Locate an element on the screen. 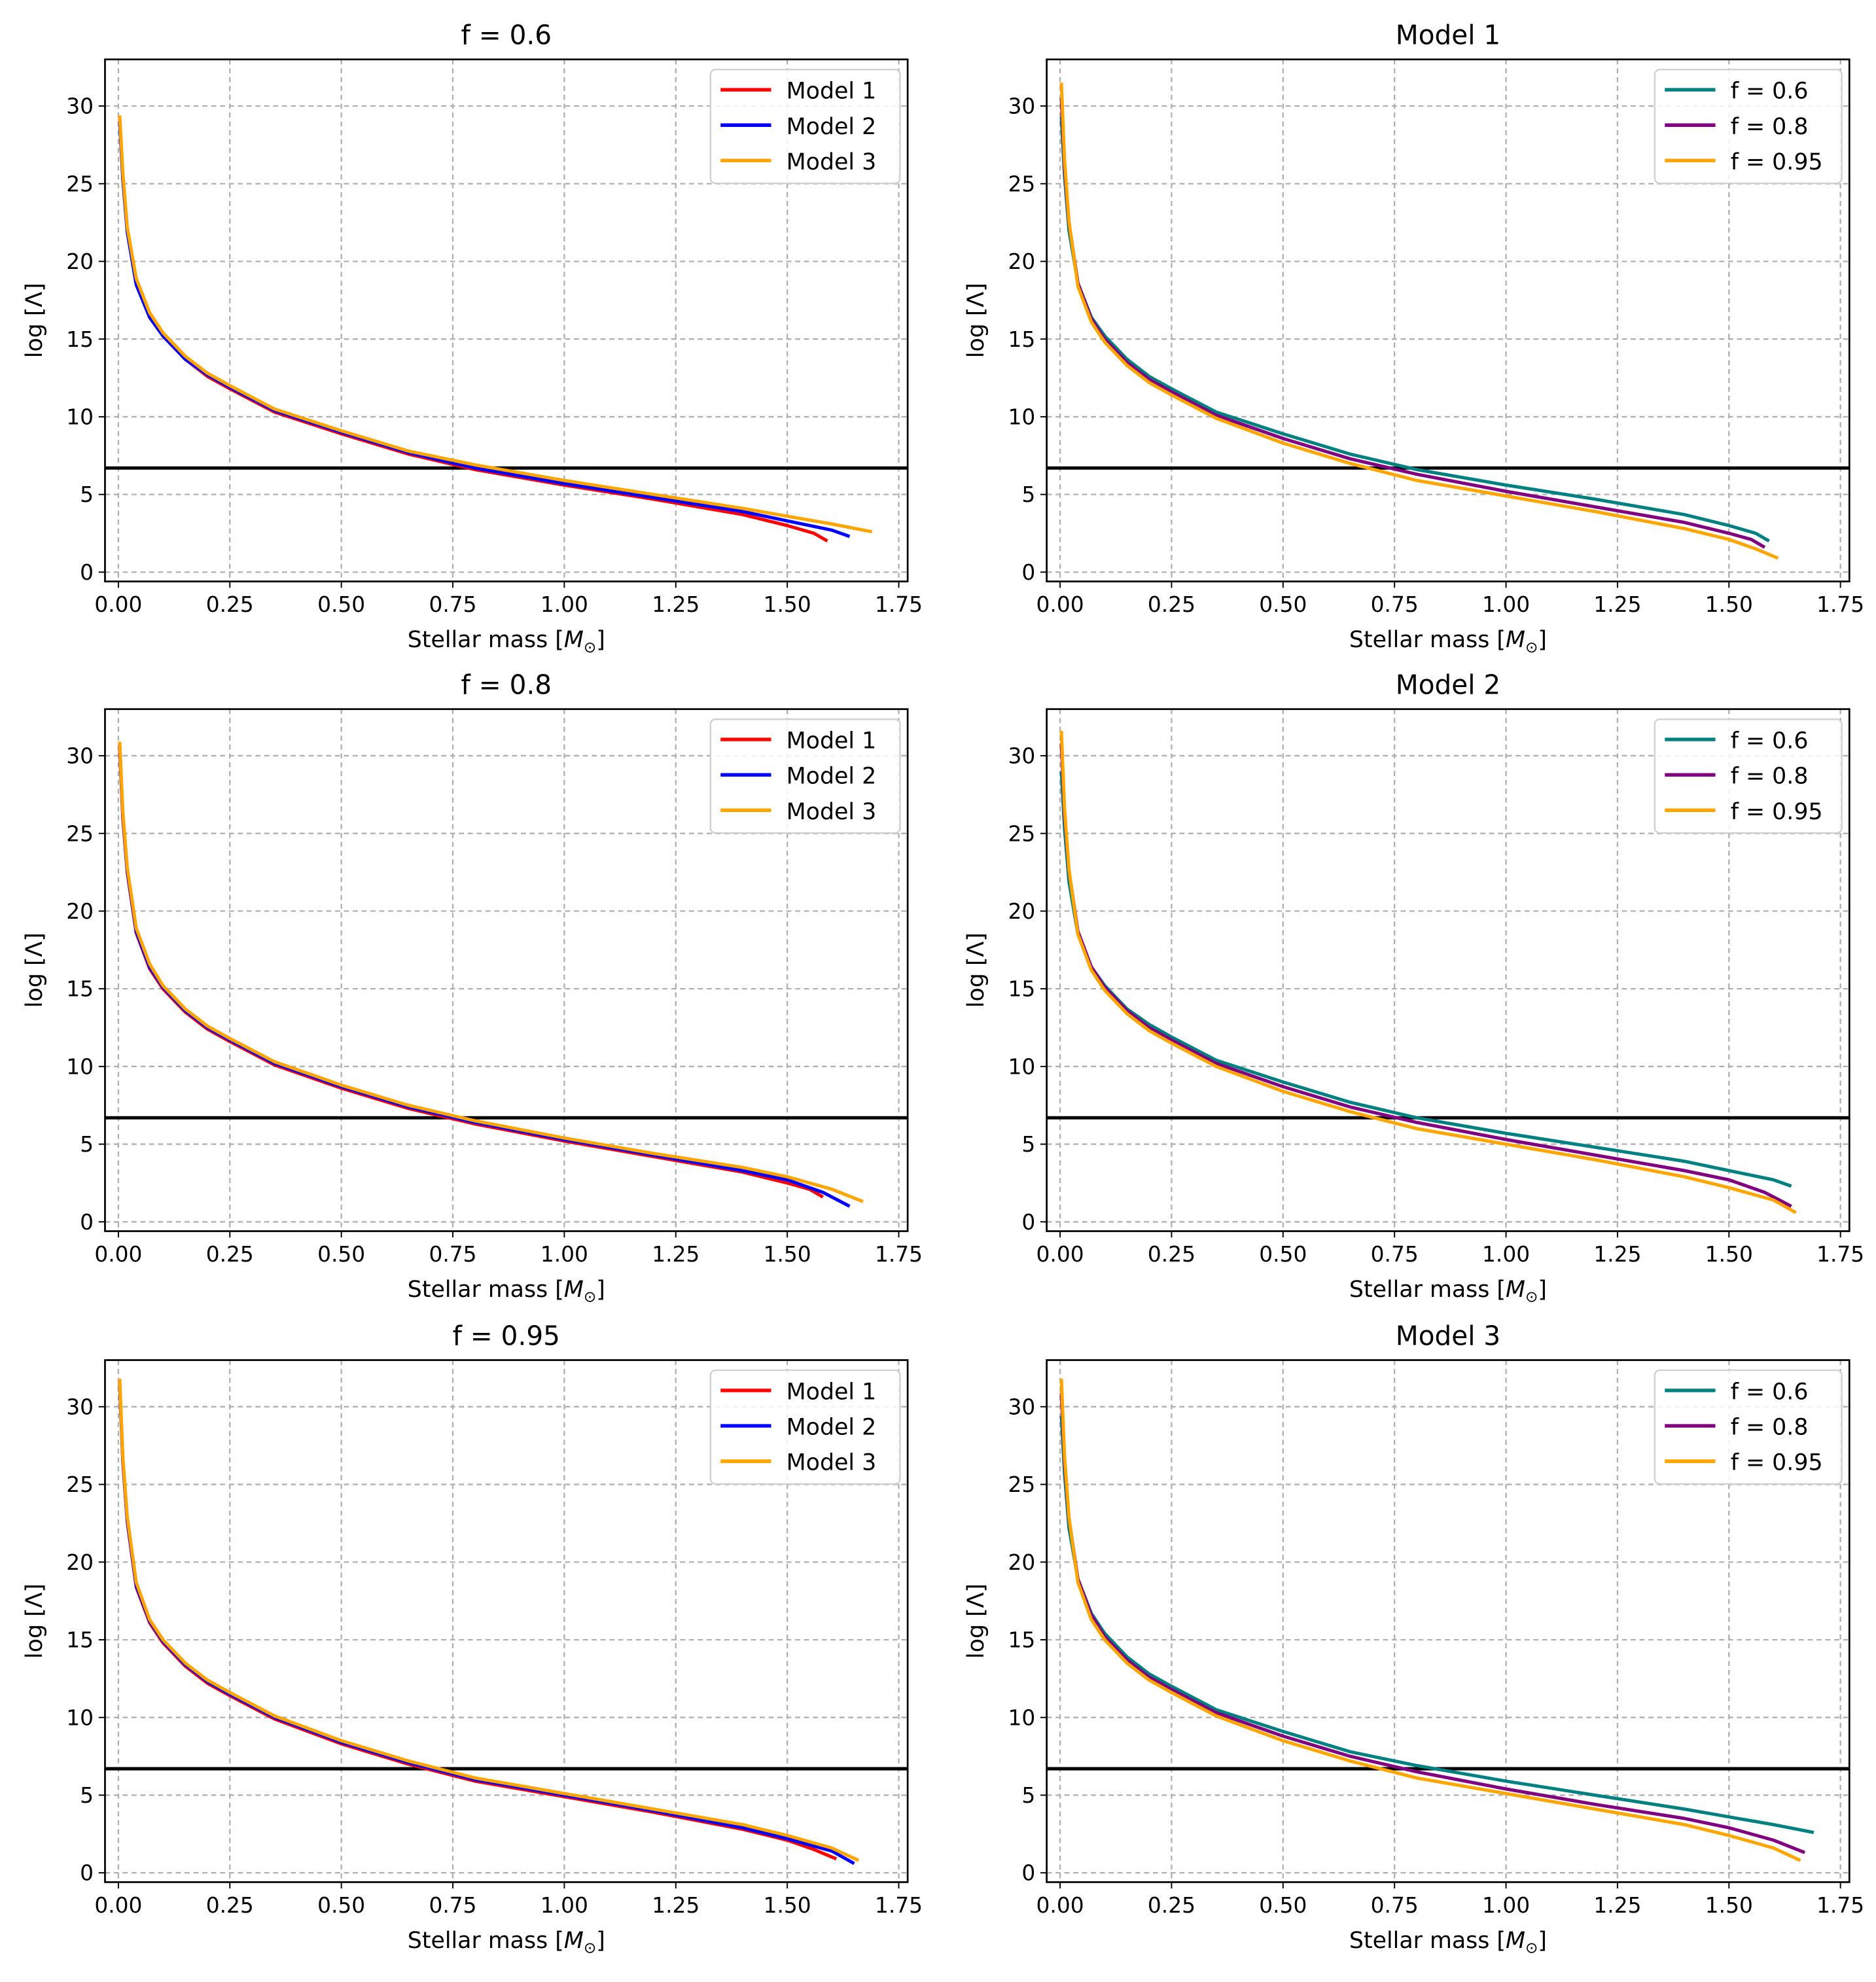 Image resolution: width=1876 pixels, height=1982 pixels. legend-label: f = 0.8 is located at coordinates (1770, 1428).